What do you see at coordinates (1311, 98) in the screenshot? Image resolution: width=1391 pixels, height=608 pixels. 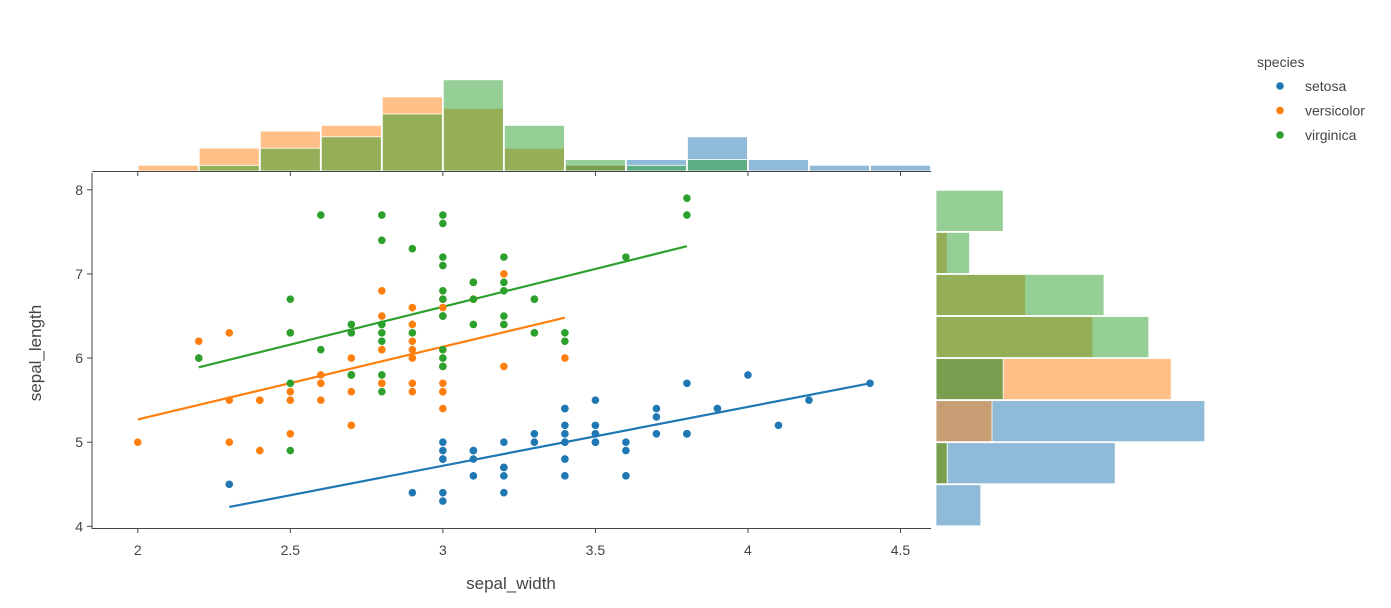 I see `legend: species setosa versicolor virginica` at bounding box center [1311, 98].